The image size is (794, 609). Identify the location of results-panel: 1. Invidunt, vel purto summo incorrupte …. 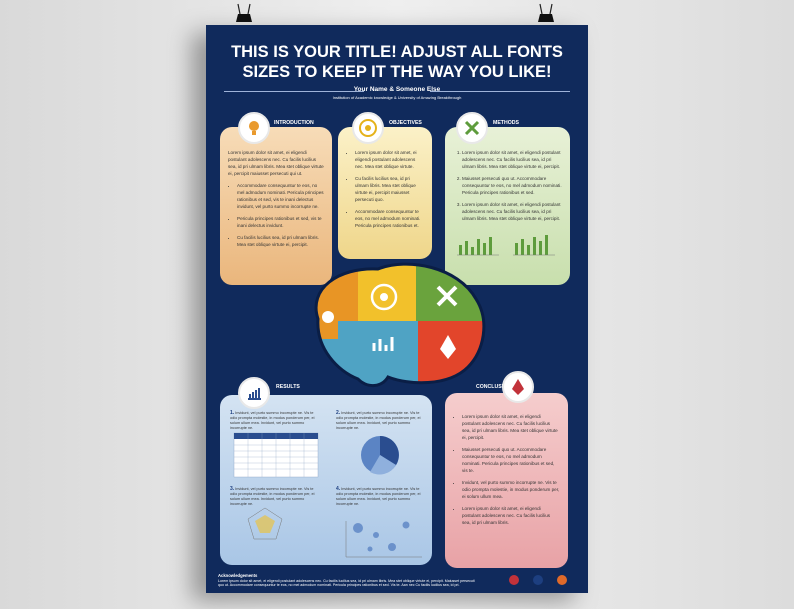
(326, 480).